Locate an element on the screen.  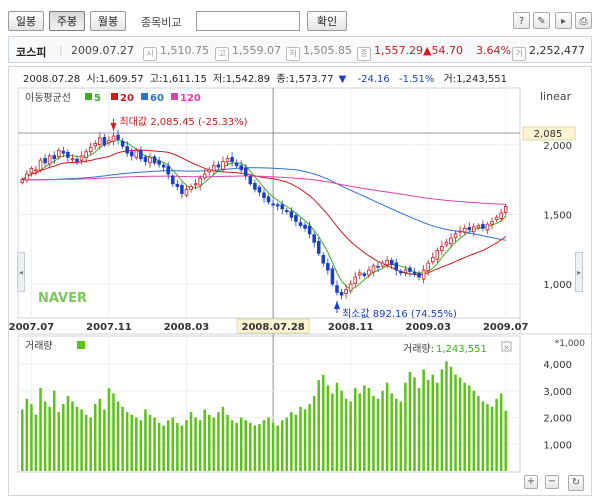
open-tag: 시 is located at coordinates (150, 54).